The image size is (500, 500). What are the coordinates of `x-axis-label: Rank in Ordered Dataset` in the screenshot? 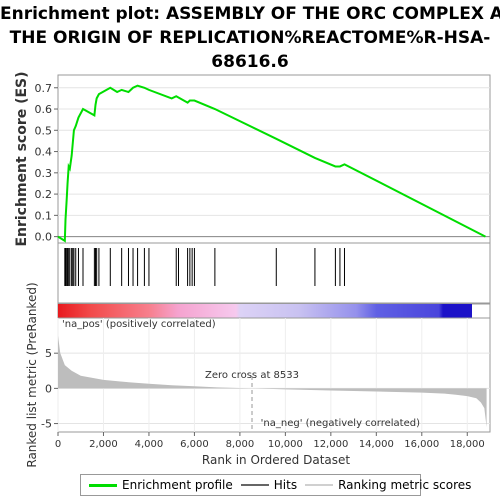 It's located at (276, 460).